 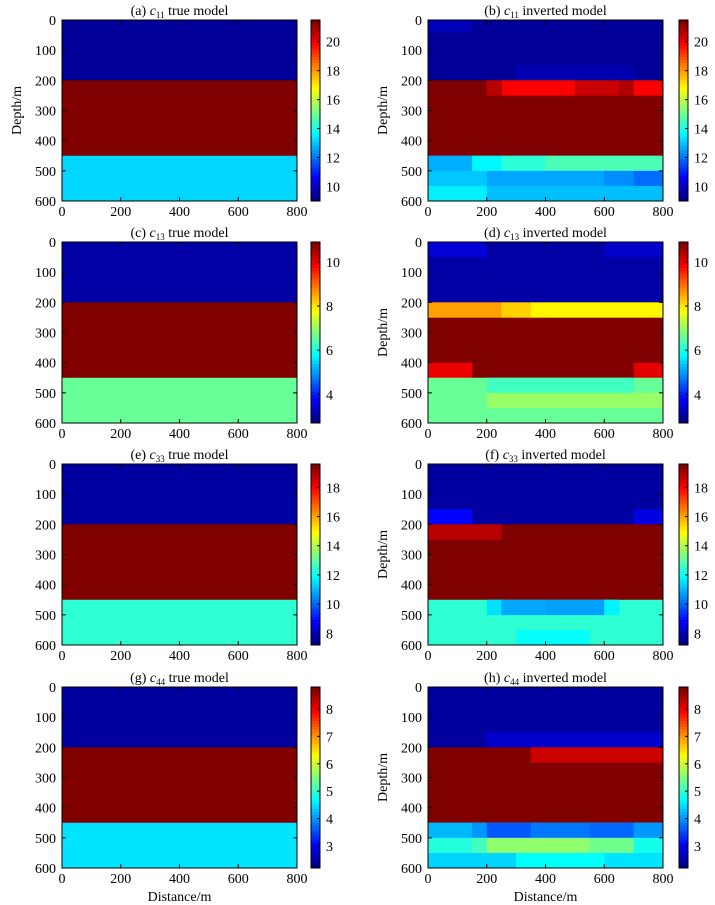 What do you see at coordinates (701, 605) in the screenshot?
I see `colorbar-tick-label: 10` at bounding box center [701, 605].